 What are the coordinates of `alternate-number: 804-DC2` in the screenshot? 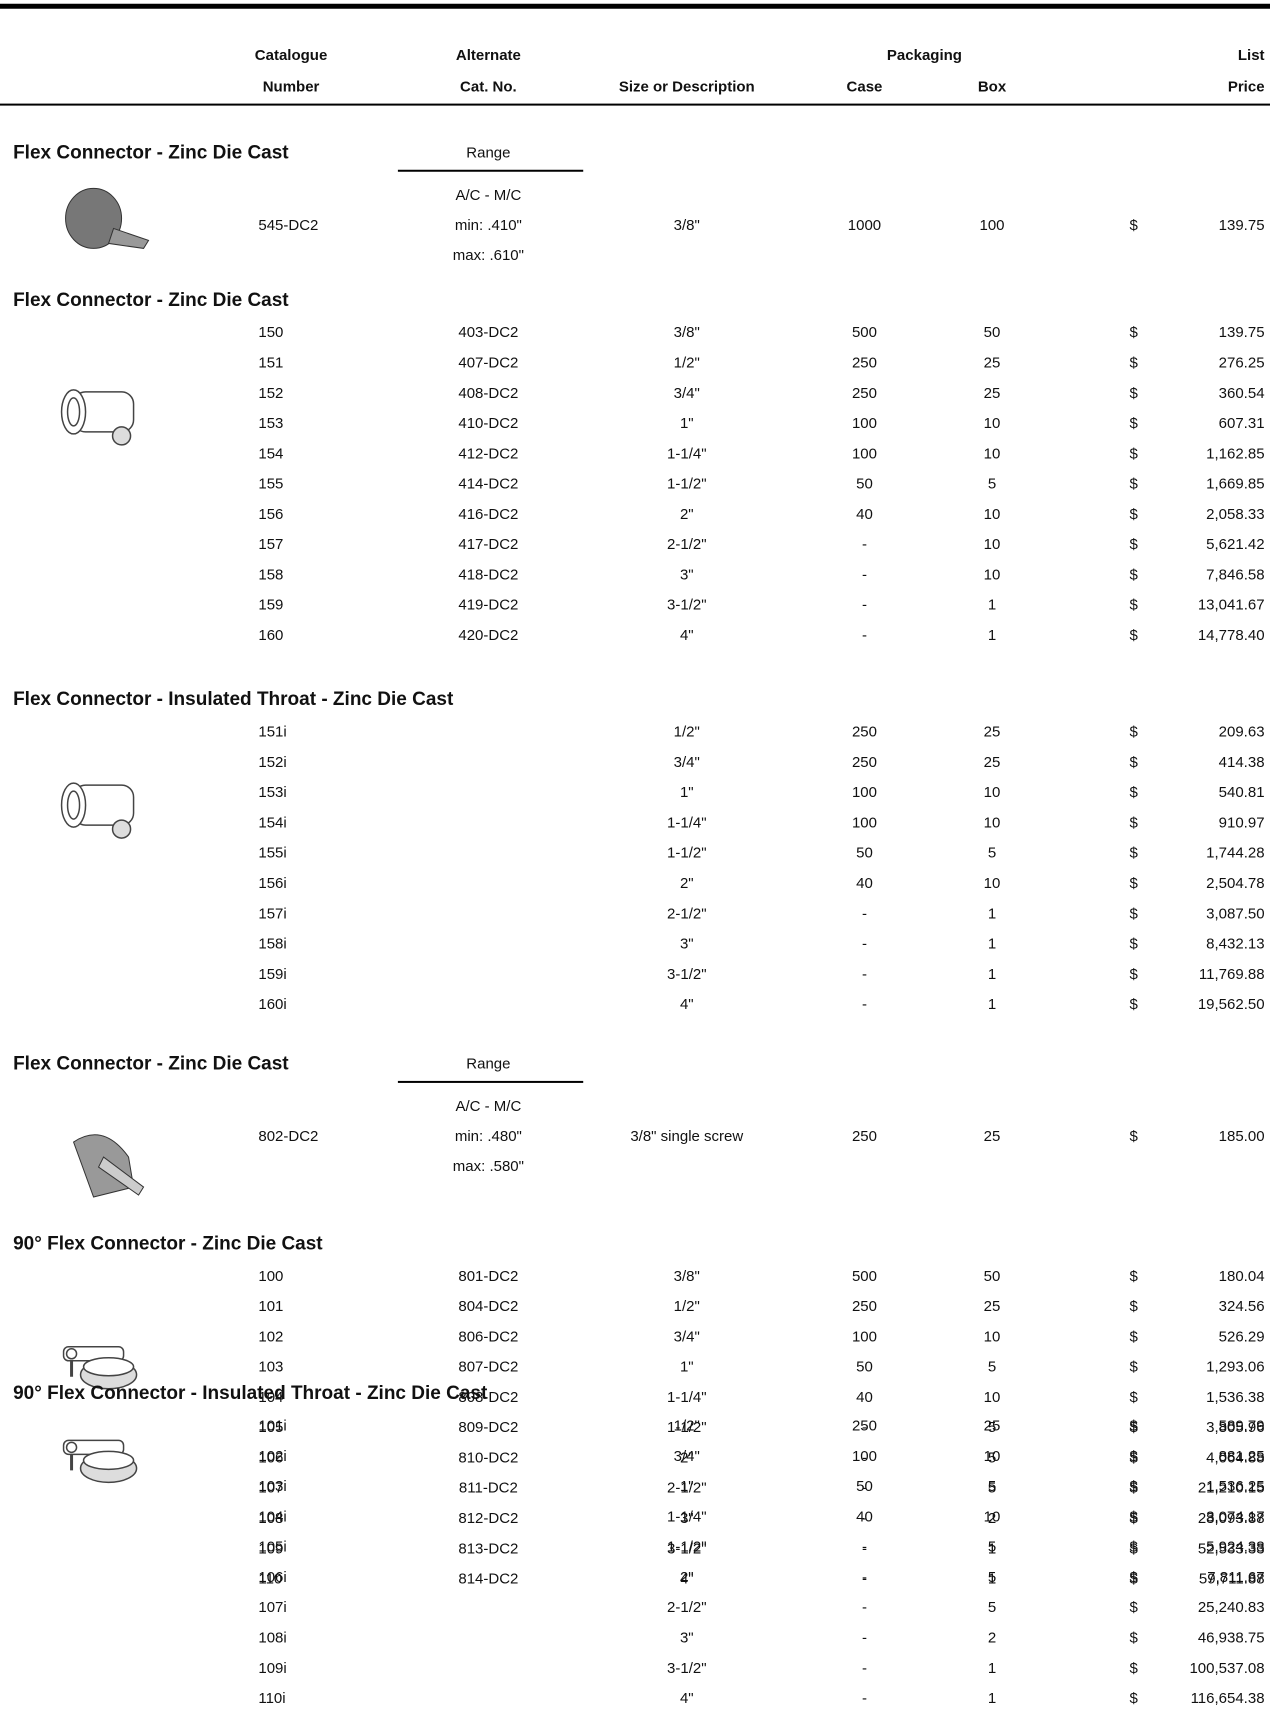 It's located at (488, 1306).